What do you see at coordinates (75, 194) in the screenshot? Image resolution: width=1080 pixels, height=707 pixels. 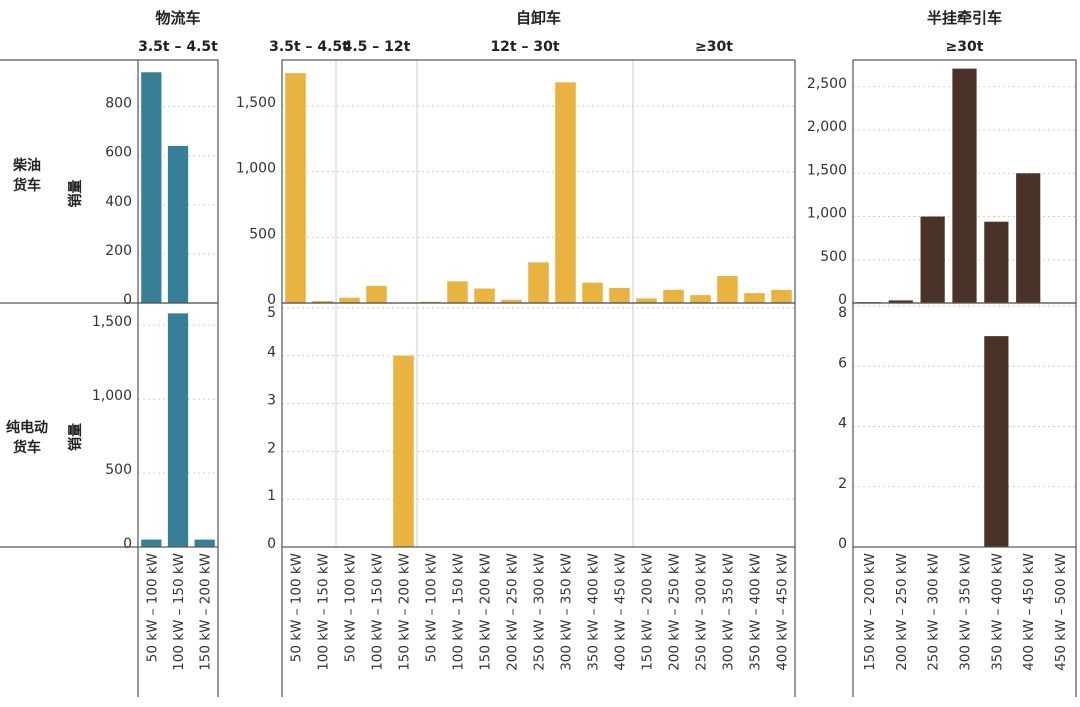 I see `y-axis-label-row-1: 销量` at bounding box center [75, 194].